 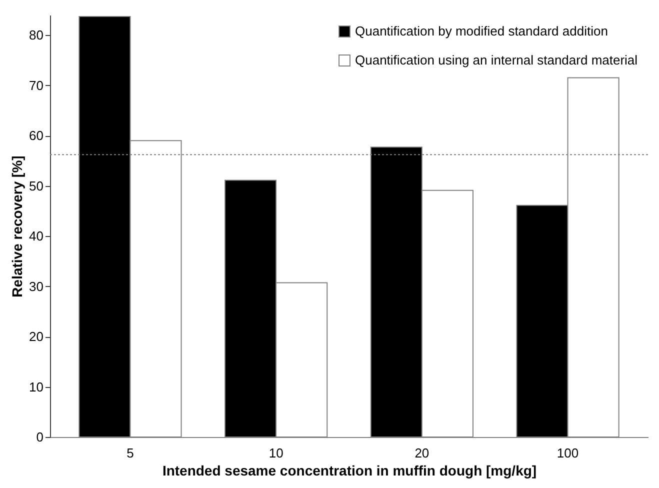 What do you see at coordinates (496, 60) in the screenshot?
I see `legend-label: Quantification using an internal standard material` at bounding box center [496, 60].